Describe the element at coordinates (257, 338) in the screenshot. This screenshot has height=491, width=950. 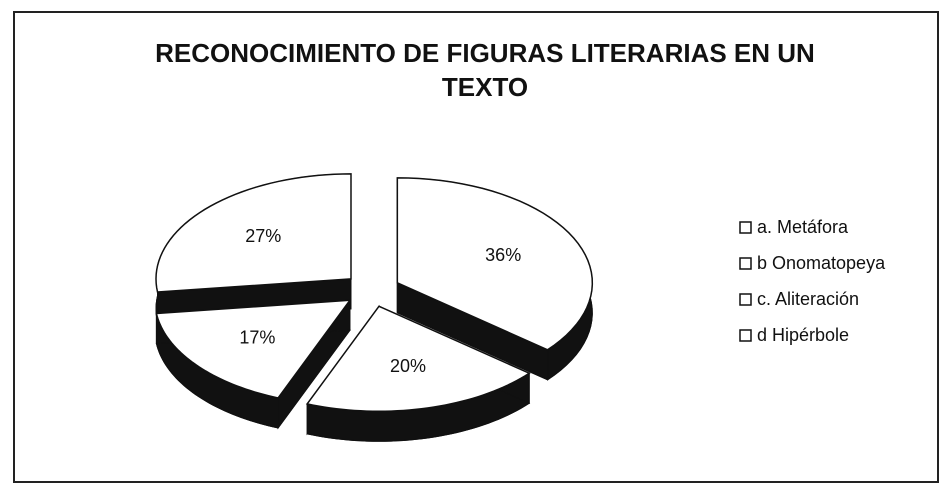
I see `data-label: 17%` at that location.